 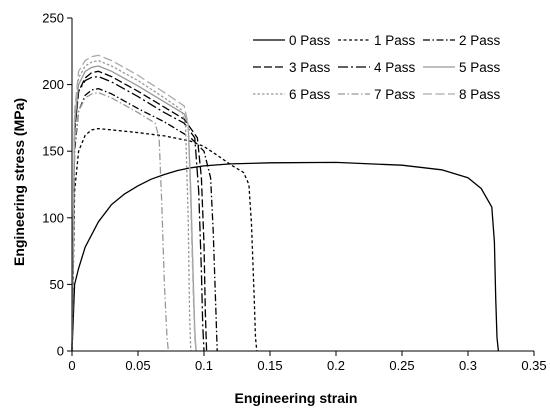 I want to click on legend-item-5: 5 Pass, so click(x=462, y=67).